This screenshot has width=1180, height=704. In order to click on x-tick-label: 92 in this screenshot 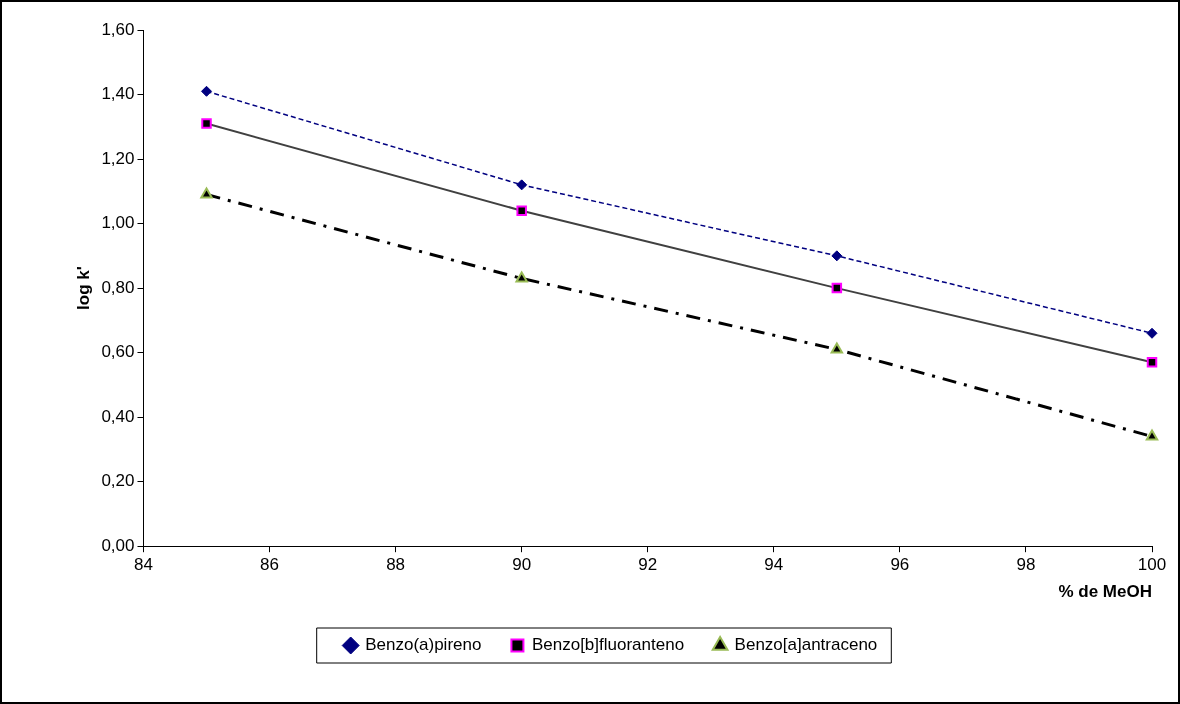, I will do `click(648, 565)`.